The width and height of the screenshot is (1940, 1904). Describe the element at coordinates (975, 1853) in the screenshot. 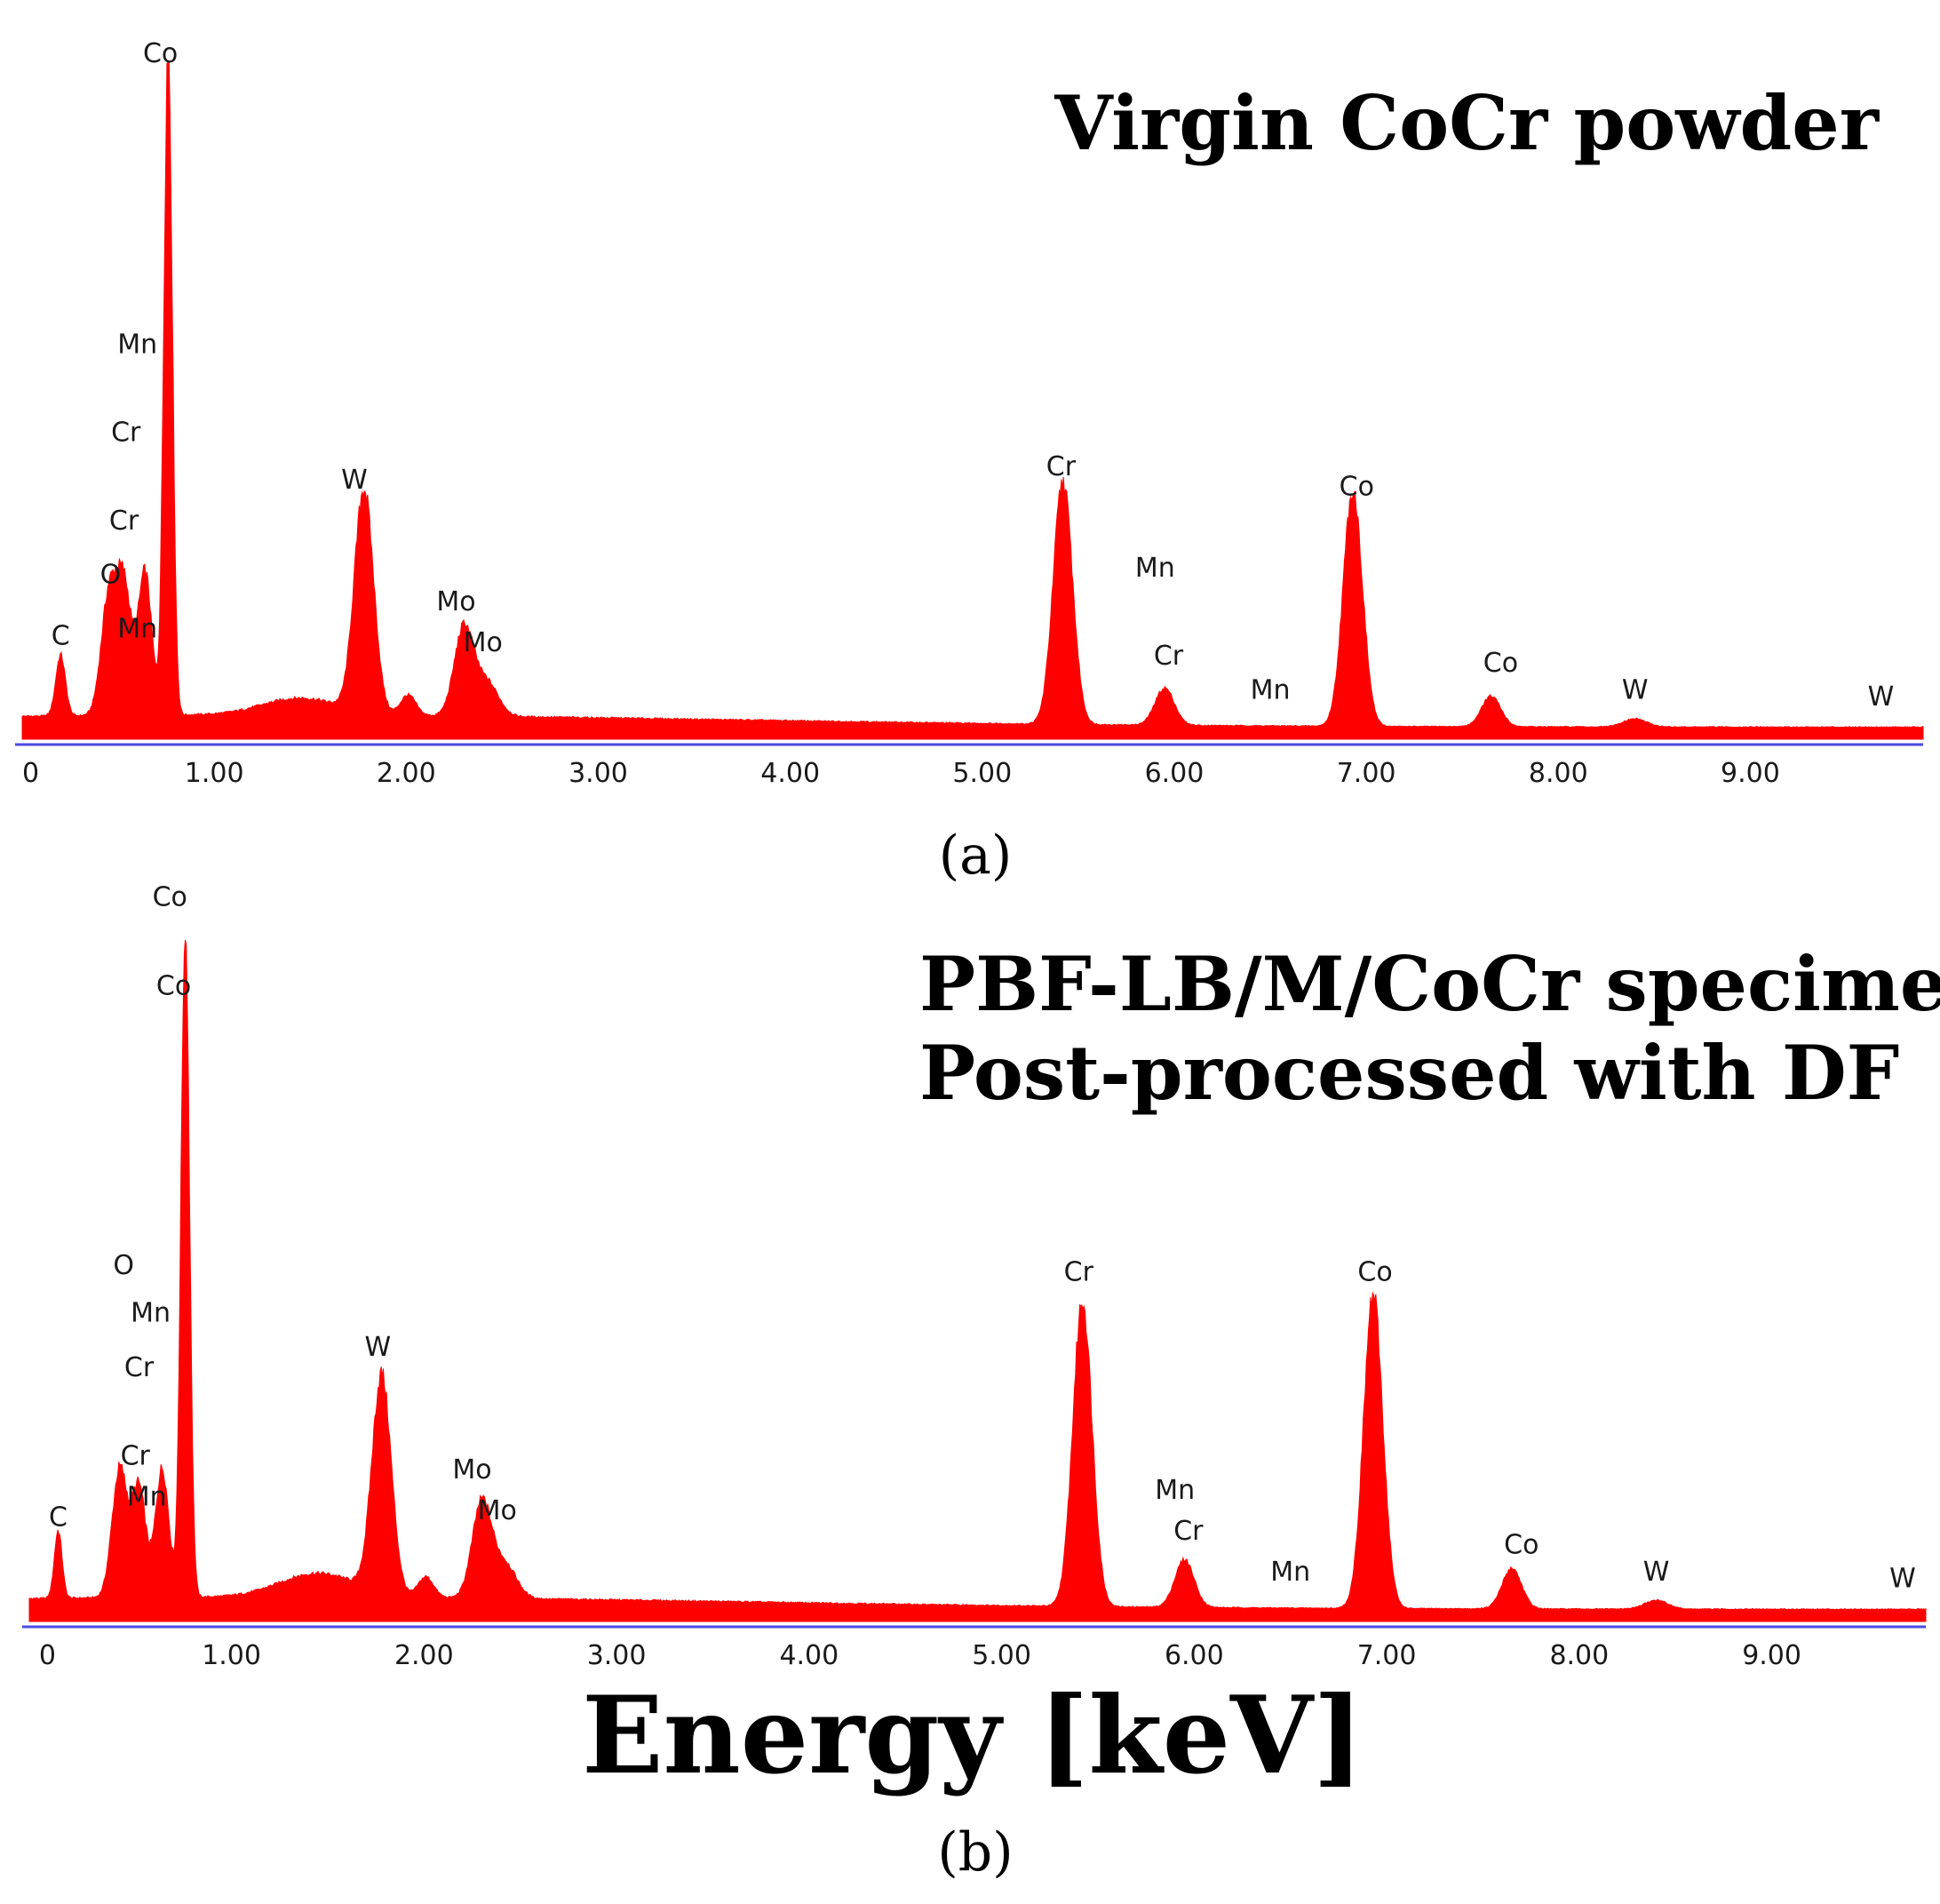

I see `panel-b-caption: (b)` at that location.